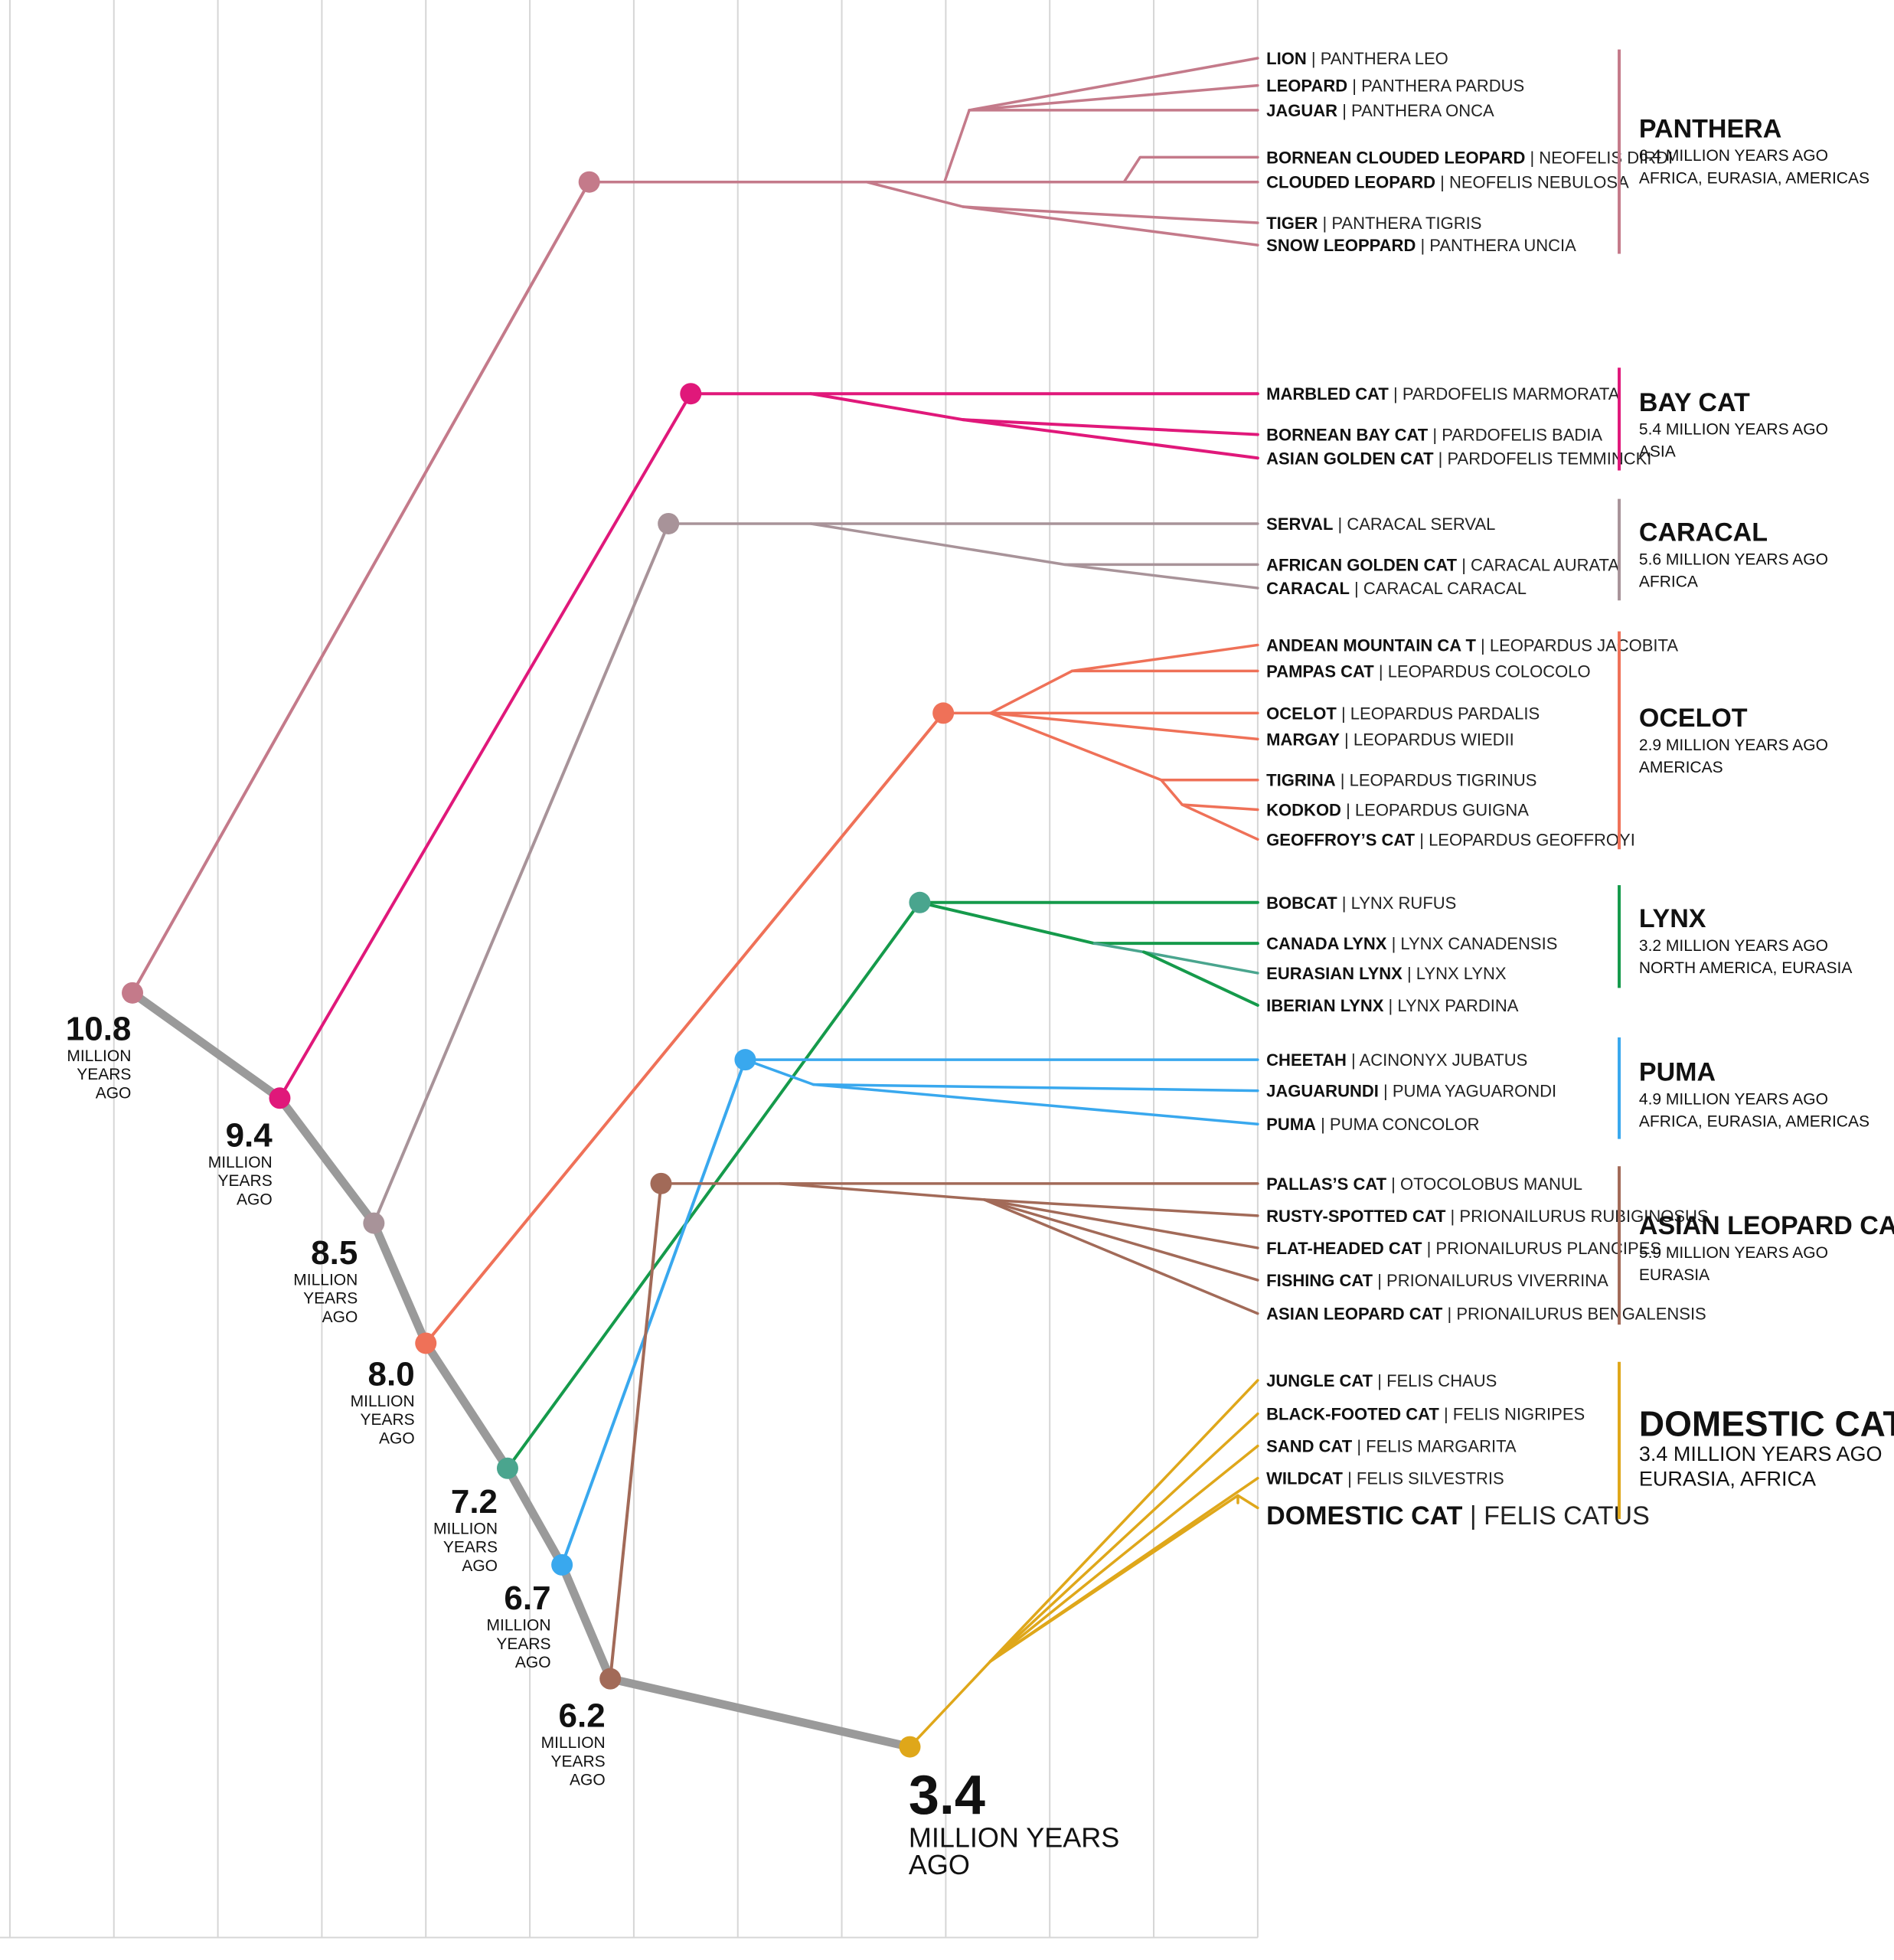 The width and height of the screenshot is (1894, 1960). Describe the element at coordinates (1491, 1184) in the screenshot. I see `species-scientific-name: OTOCOLOBUS MANUL` at that location.